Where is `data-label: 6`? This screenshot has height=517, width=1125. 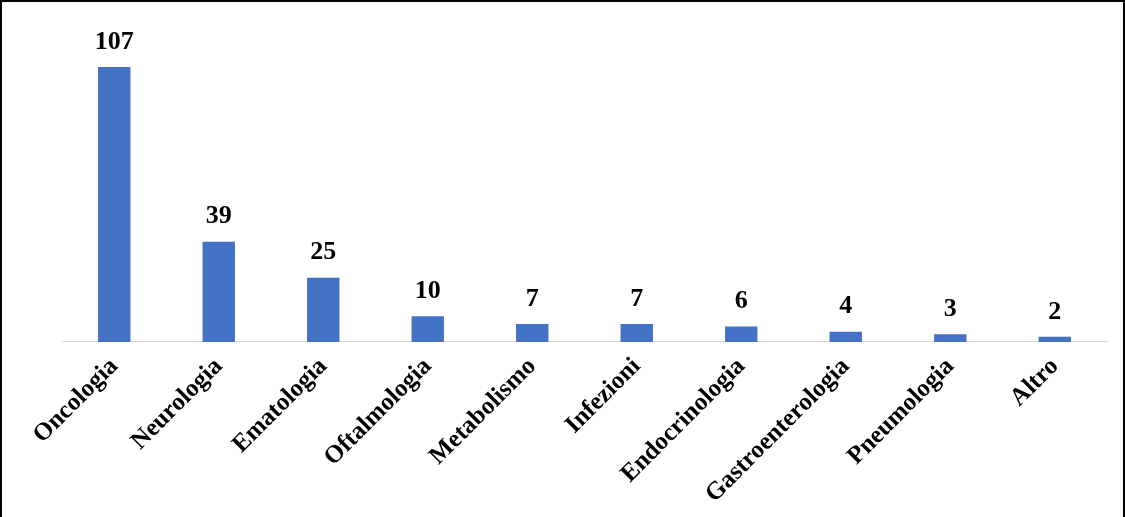 data-label: 6 is located at coordinates (741, 300).